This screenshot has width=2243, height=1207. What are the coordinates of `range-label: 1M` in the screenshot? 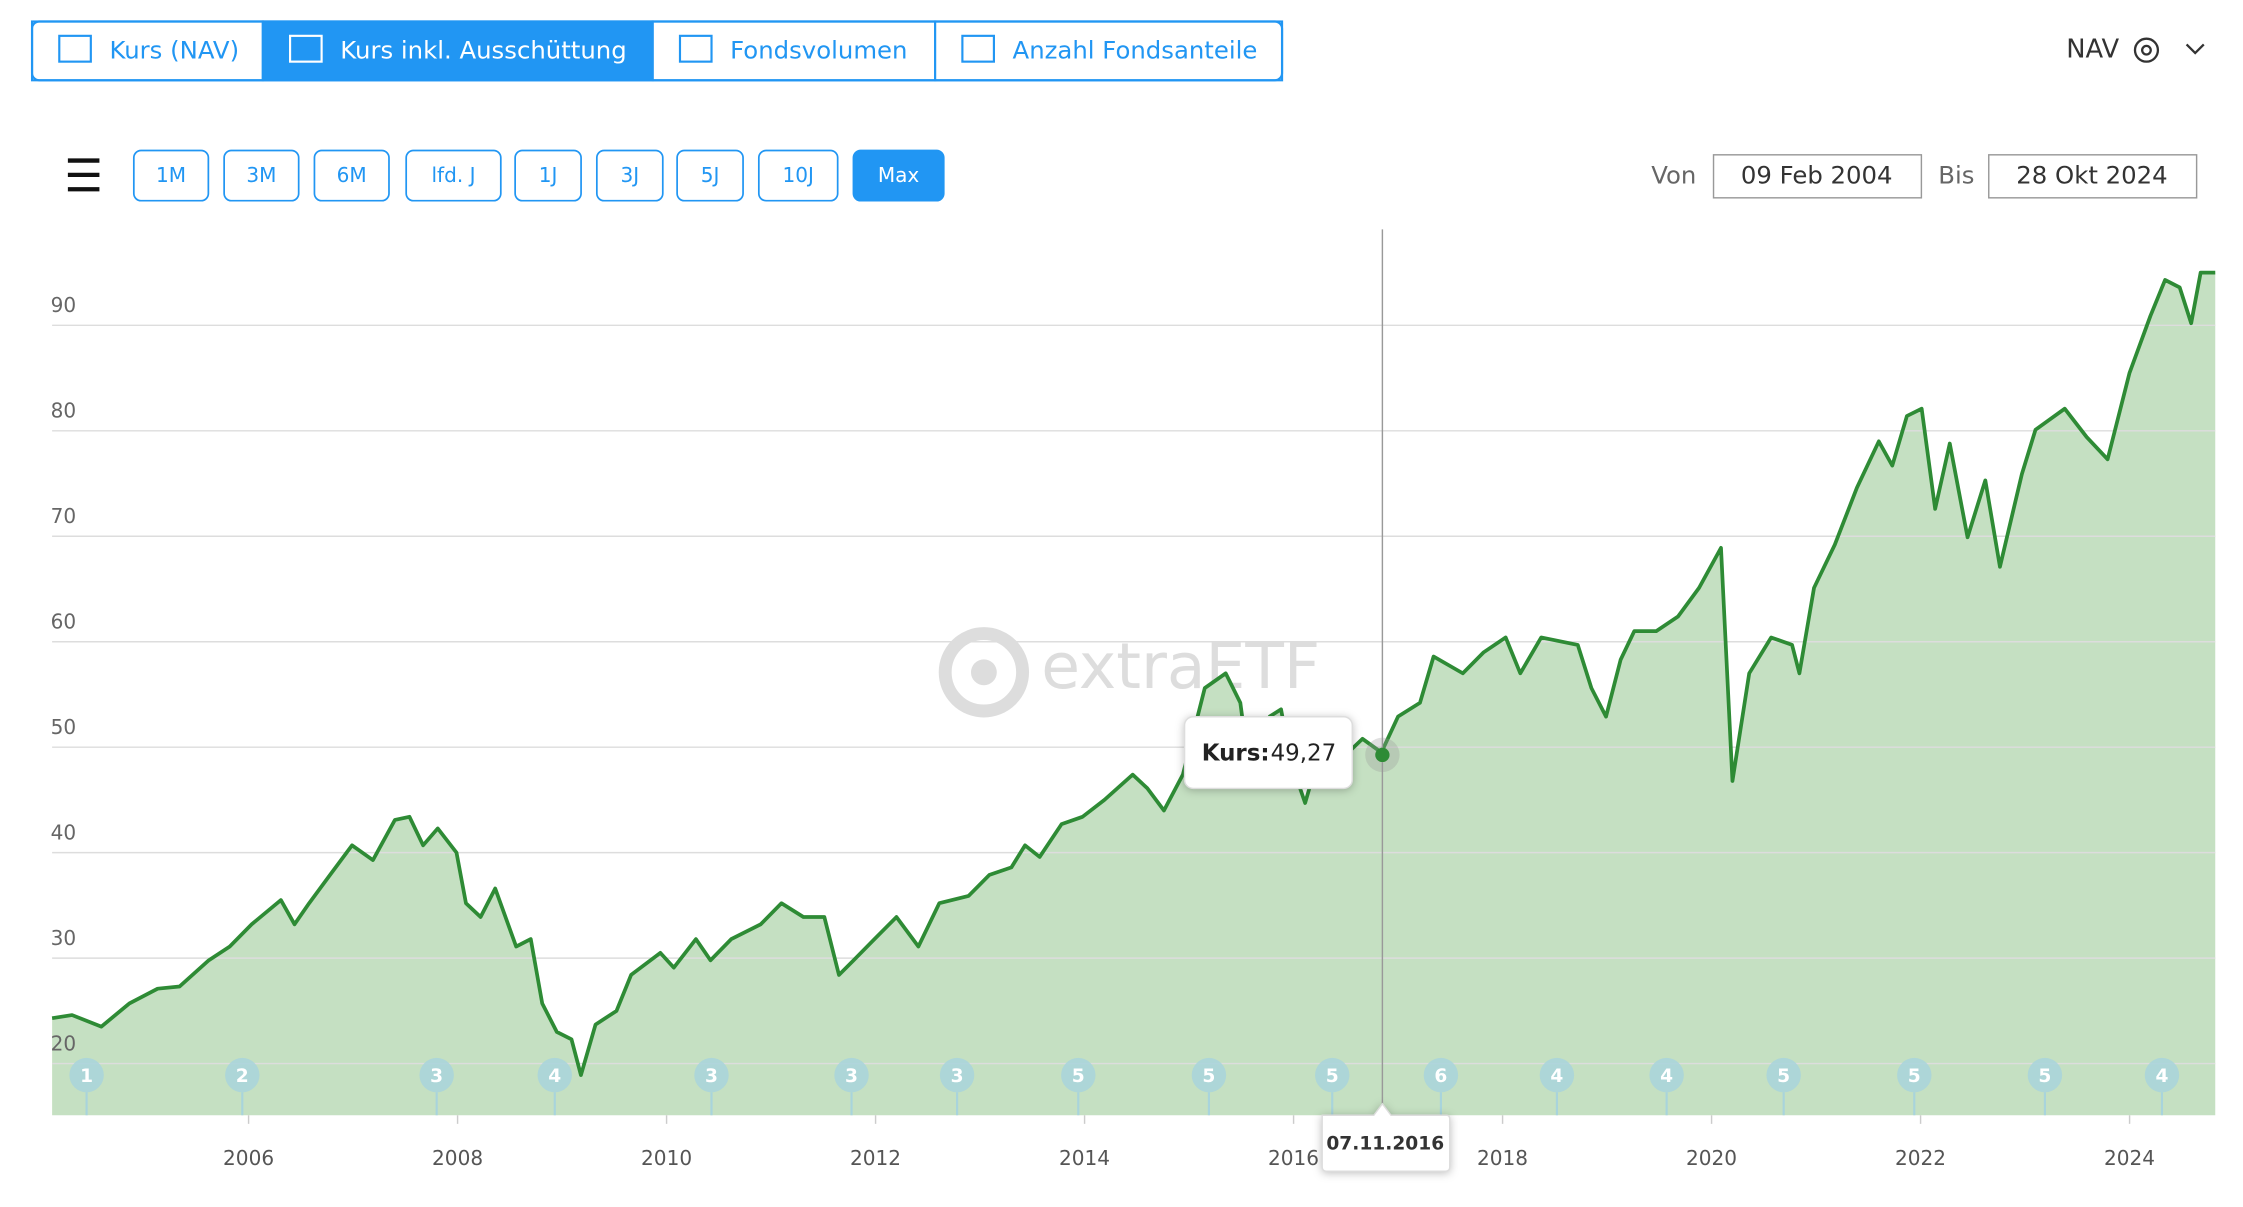 It's located at (171, 175).